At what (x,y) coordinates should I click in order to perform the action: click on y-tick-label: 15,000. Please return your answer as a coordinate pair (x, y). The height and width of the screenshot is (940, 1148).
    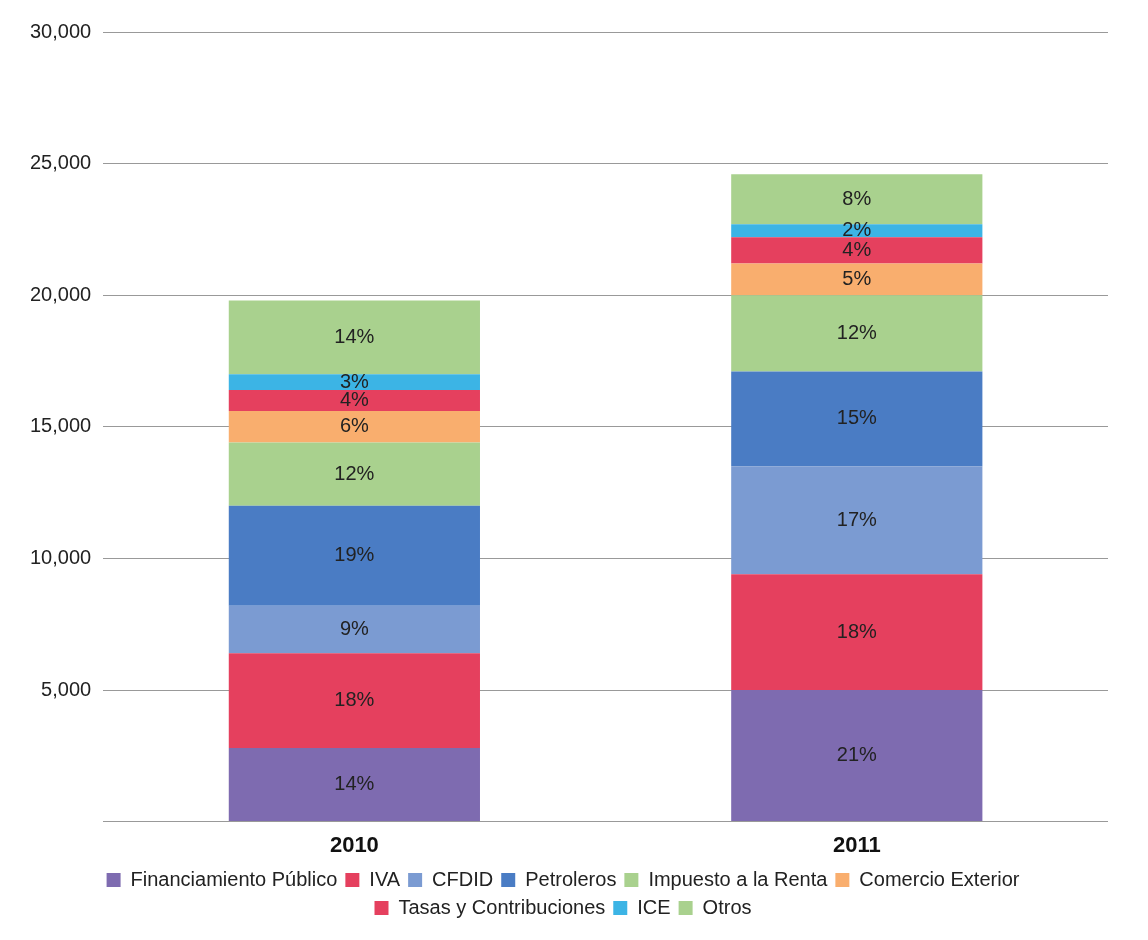
    Looking at the image, I should click on (61, 425).